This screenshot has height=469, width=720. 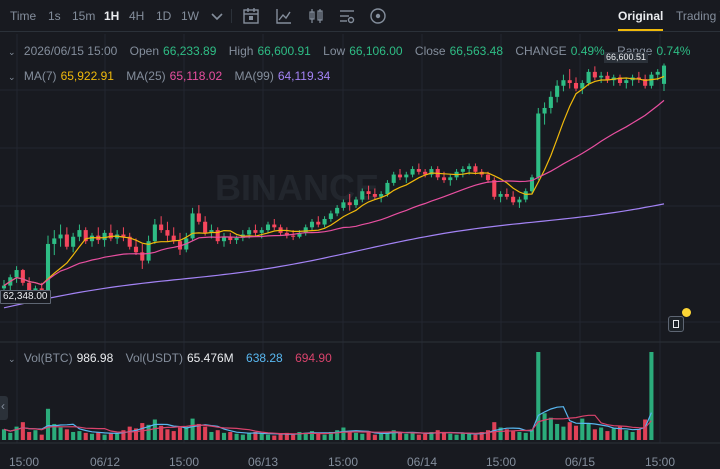 What do you see at coordinates (304, 76) in the screenshot?
I see `ma99-value: 64,119.34` at bounding box center [304, 76].